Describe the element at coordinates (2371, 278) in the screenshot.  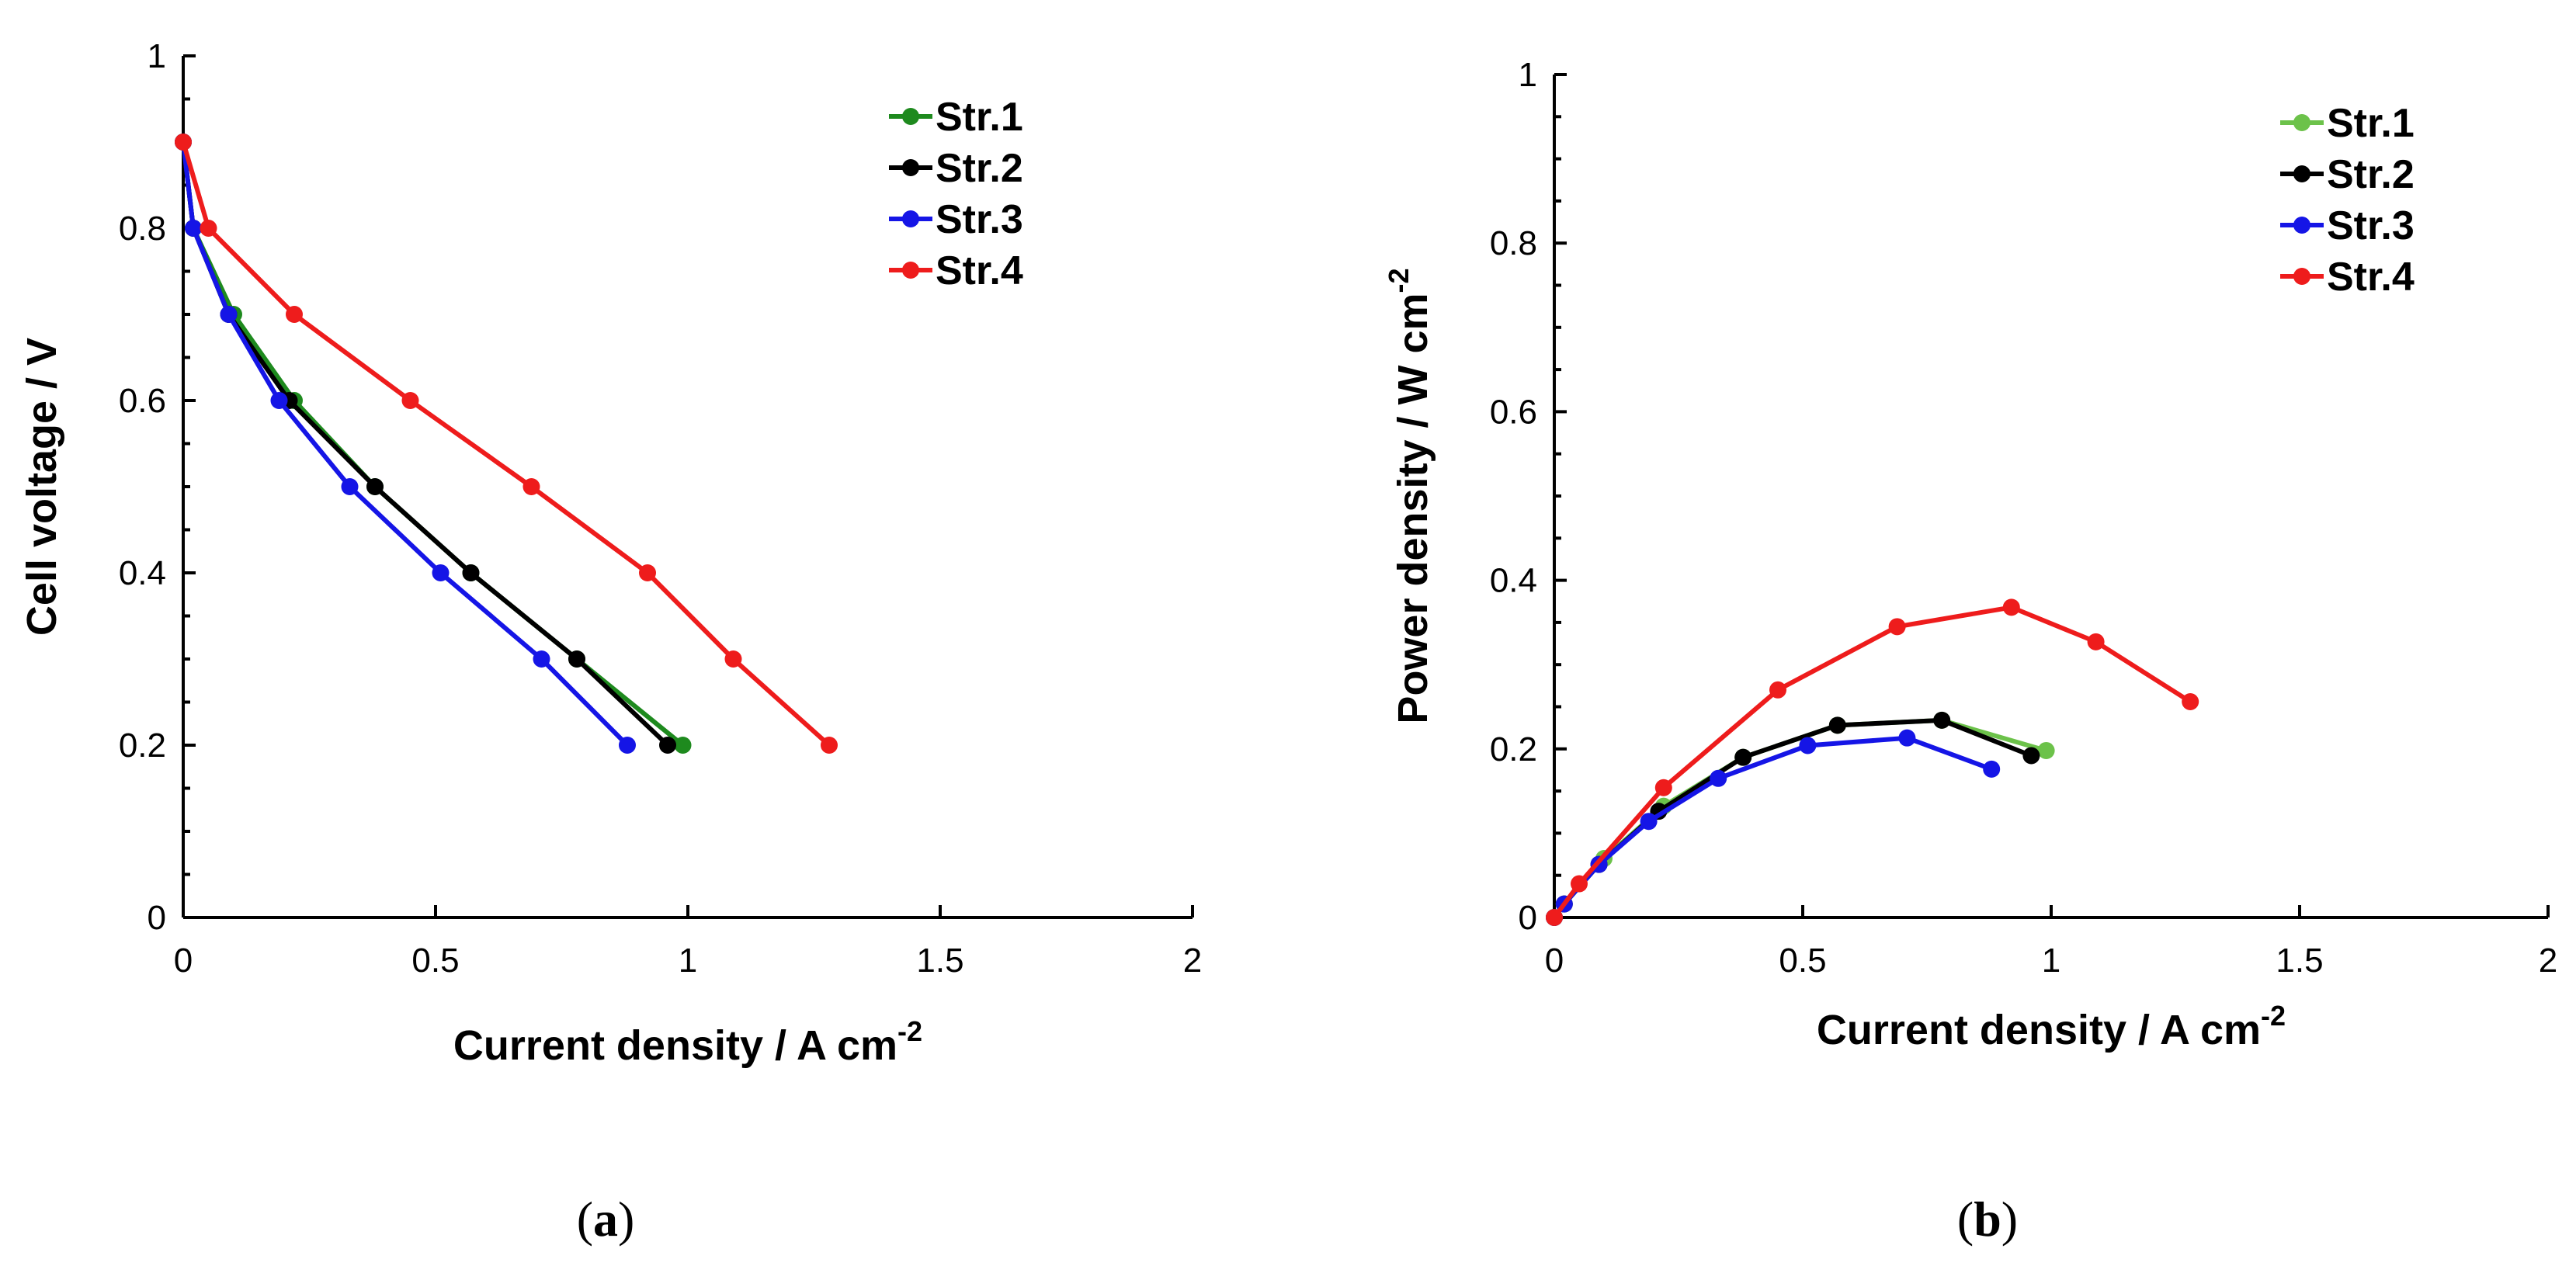
I see `legend-label: Str.4` at that location.